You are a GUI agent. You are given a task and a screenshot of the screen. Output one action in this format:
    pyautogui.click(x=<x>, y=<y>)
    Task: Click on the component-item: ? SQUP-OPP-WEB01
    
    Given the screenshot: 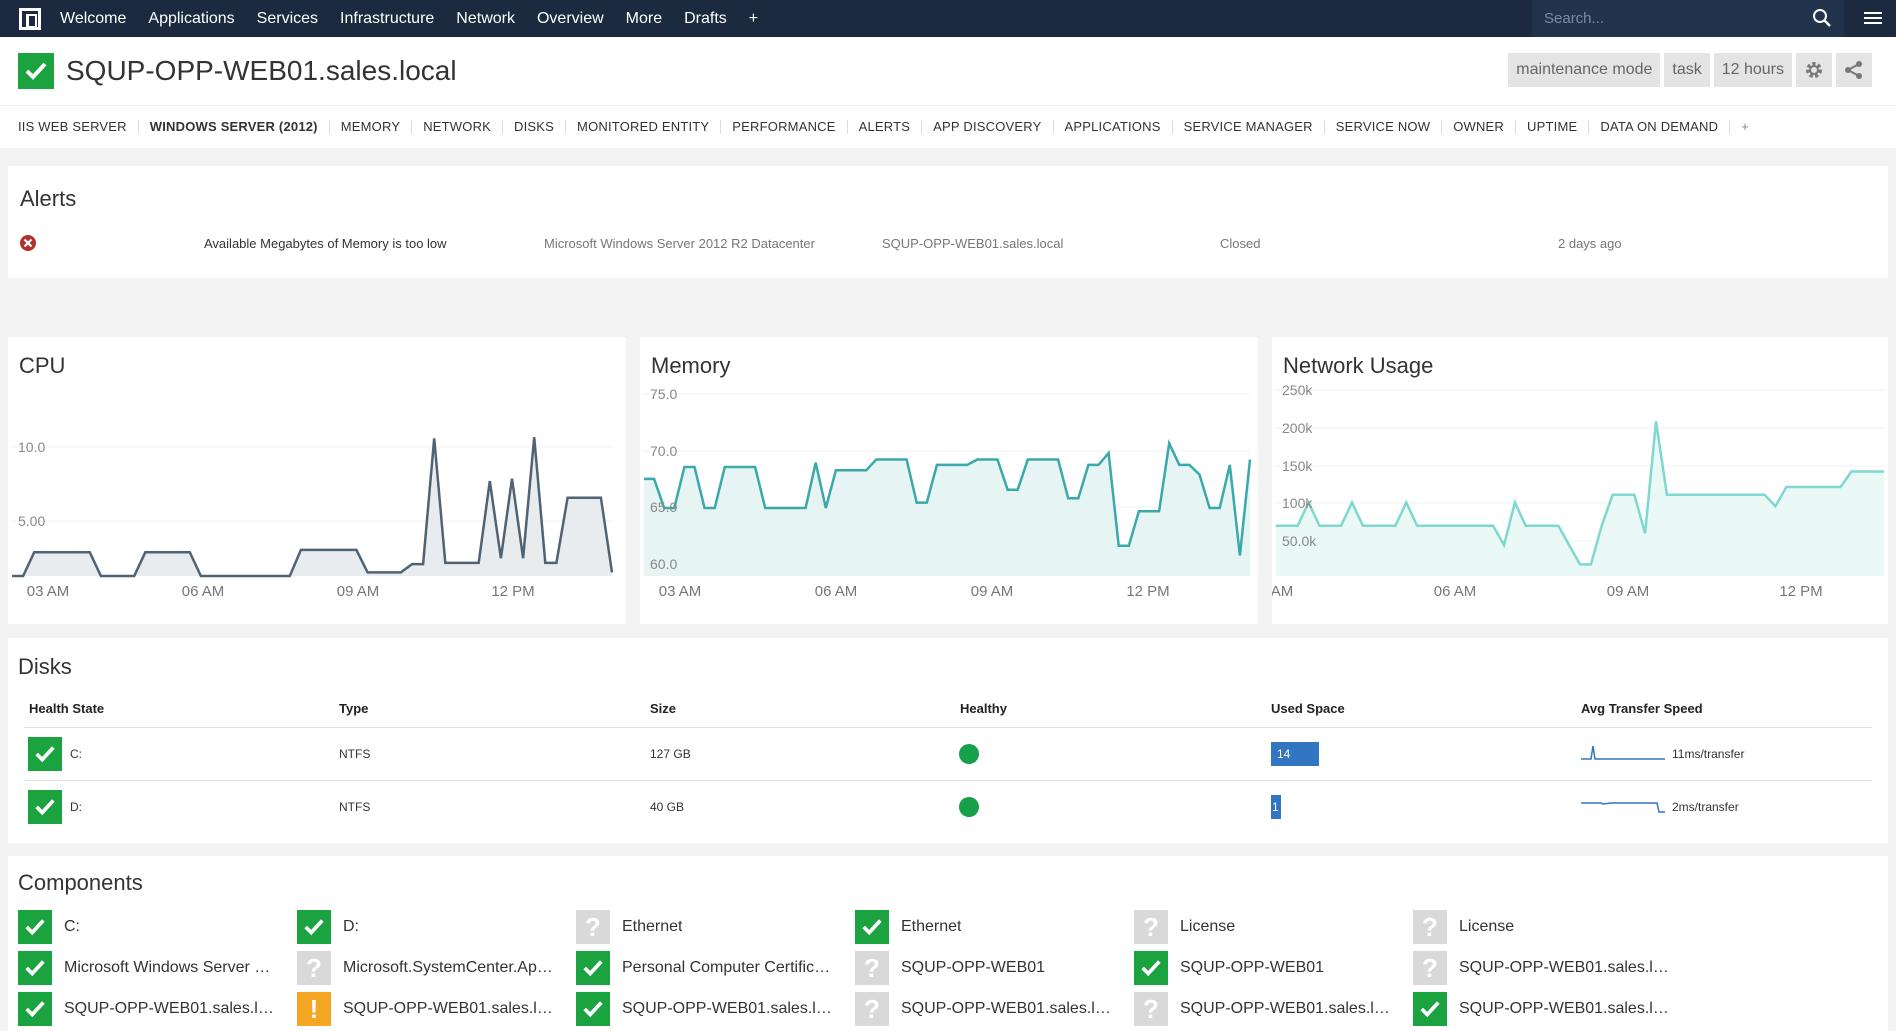 What is the action you would take?
    pyautogui.click(x=950, y=968)
    